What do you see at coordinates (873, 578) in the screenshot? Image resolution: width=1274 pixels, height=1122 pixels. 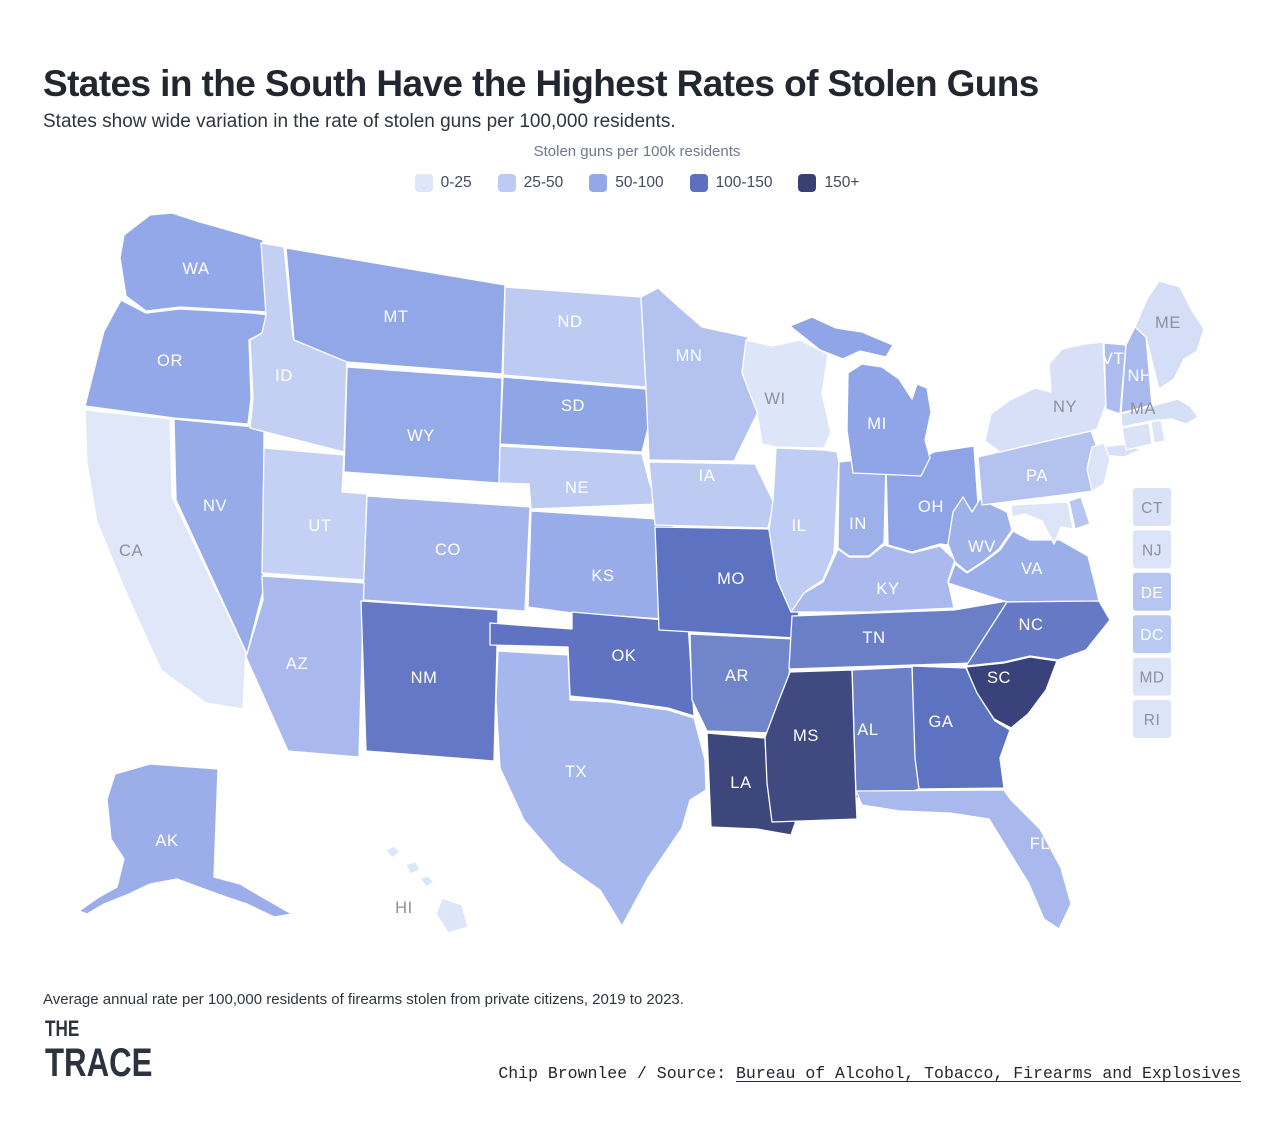 I see `state-KY` at bounding box center [873, 578].